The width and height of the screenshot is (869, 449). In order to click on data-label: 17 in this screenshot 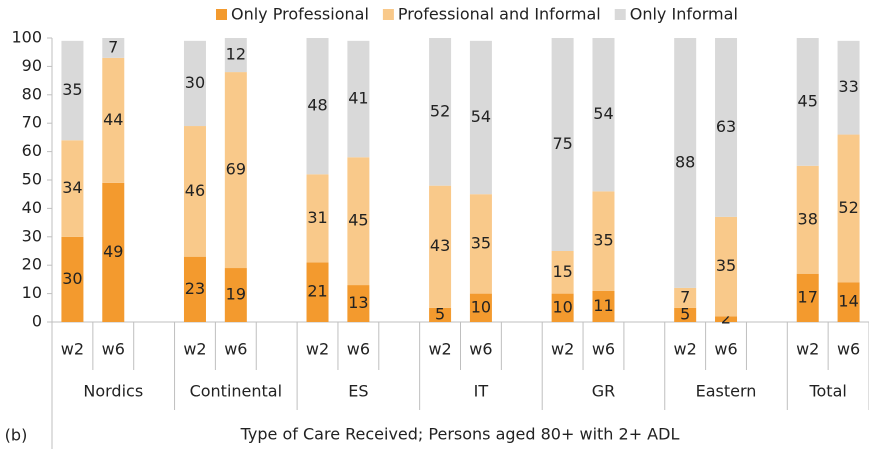, I will do `click(808, 296)`.